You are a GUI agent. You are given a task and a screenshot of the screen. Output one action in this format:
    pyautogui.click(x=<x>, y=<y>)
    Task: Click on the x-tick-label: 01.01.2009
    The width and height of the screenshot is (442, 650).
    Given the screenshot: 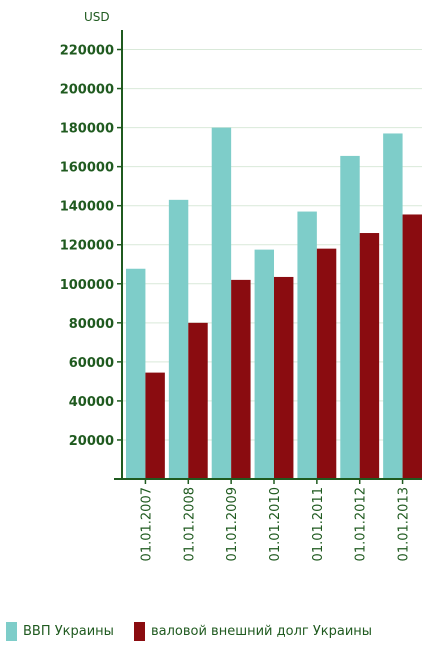 What is the action you would take?
    pyautogui.click(x=232, y=524)
    